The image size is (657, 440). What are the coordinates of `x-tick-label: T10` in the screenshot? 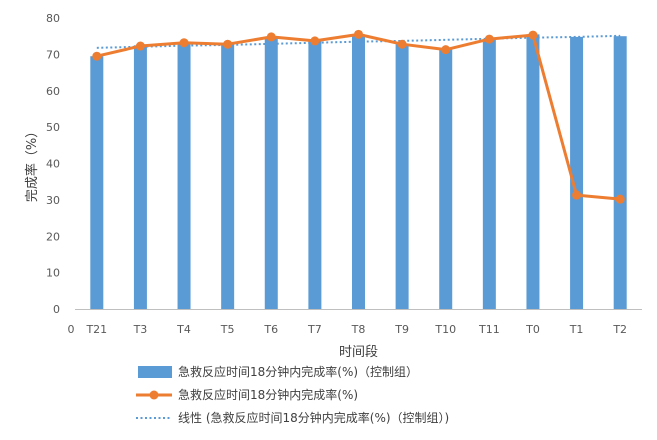 It's located at (445, 329).